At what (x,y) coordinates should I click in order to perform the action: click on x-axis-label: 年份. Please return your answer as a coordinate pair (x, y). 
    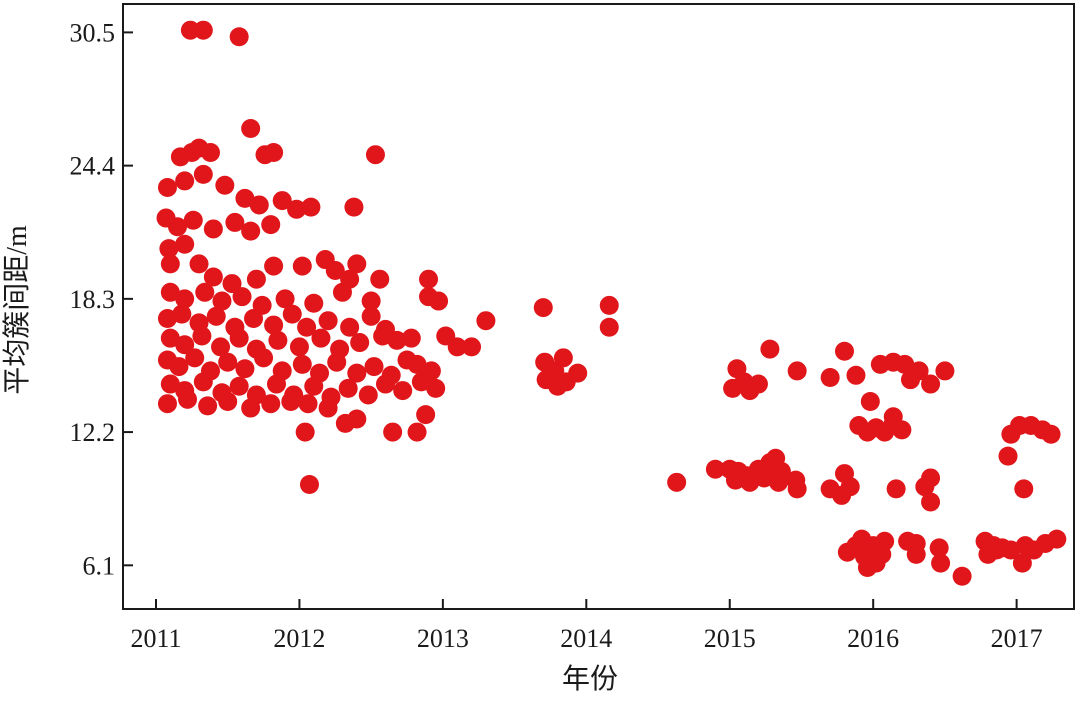
    Looking at the image, I should click on (590, 679).